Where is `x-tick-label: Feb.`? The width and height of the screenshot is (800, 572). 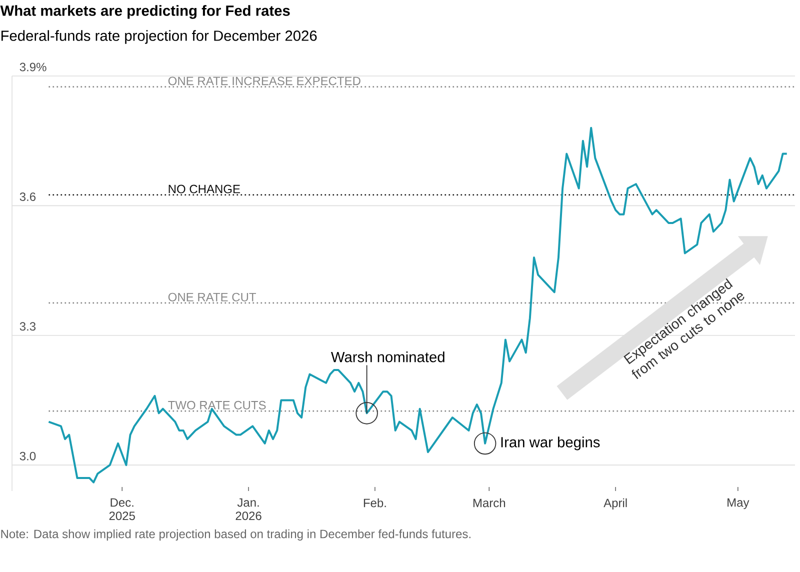 x-tick-label: Feb. is located at coordinates (375, 503).